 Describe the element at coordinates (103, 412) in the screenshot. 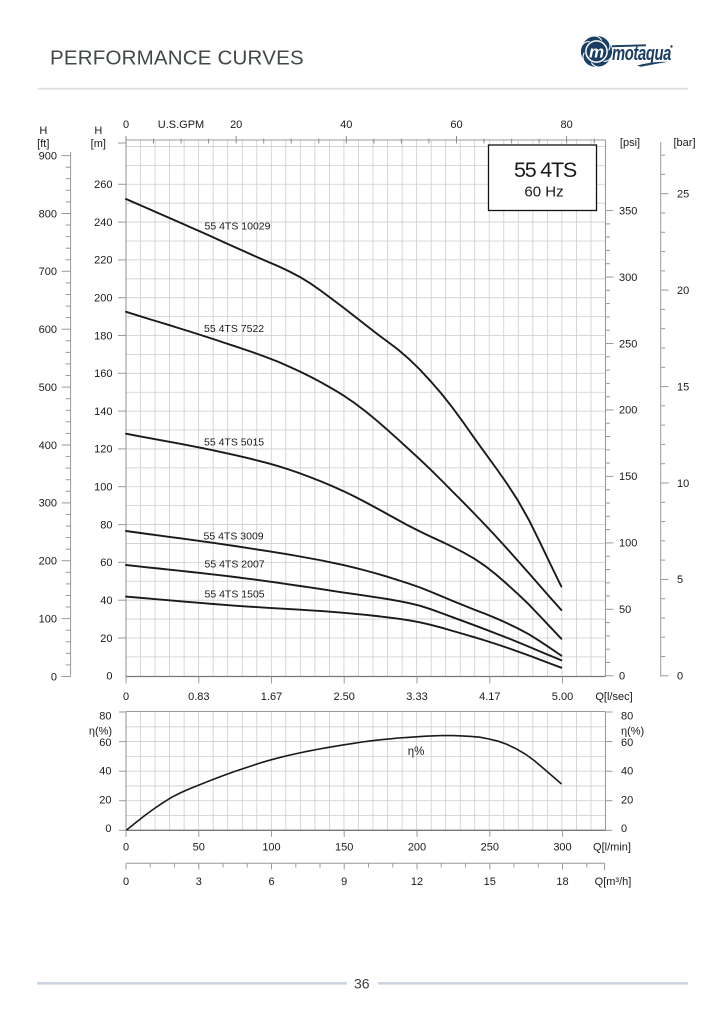

I see `svg-text: 140` at that location.